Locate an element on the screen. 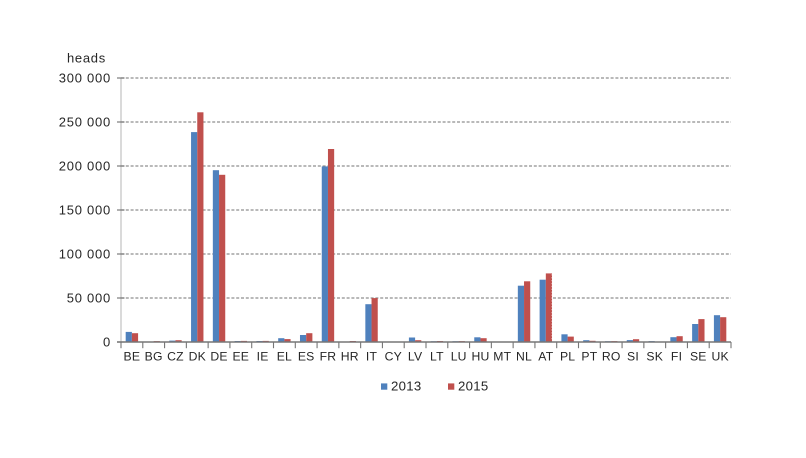 The height and width of the screenshot is (458, 806). svg-text: CY is located at coordinates (393, 356).